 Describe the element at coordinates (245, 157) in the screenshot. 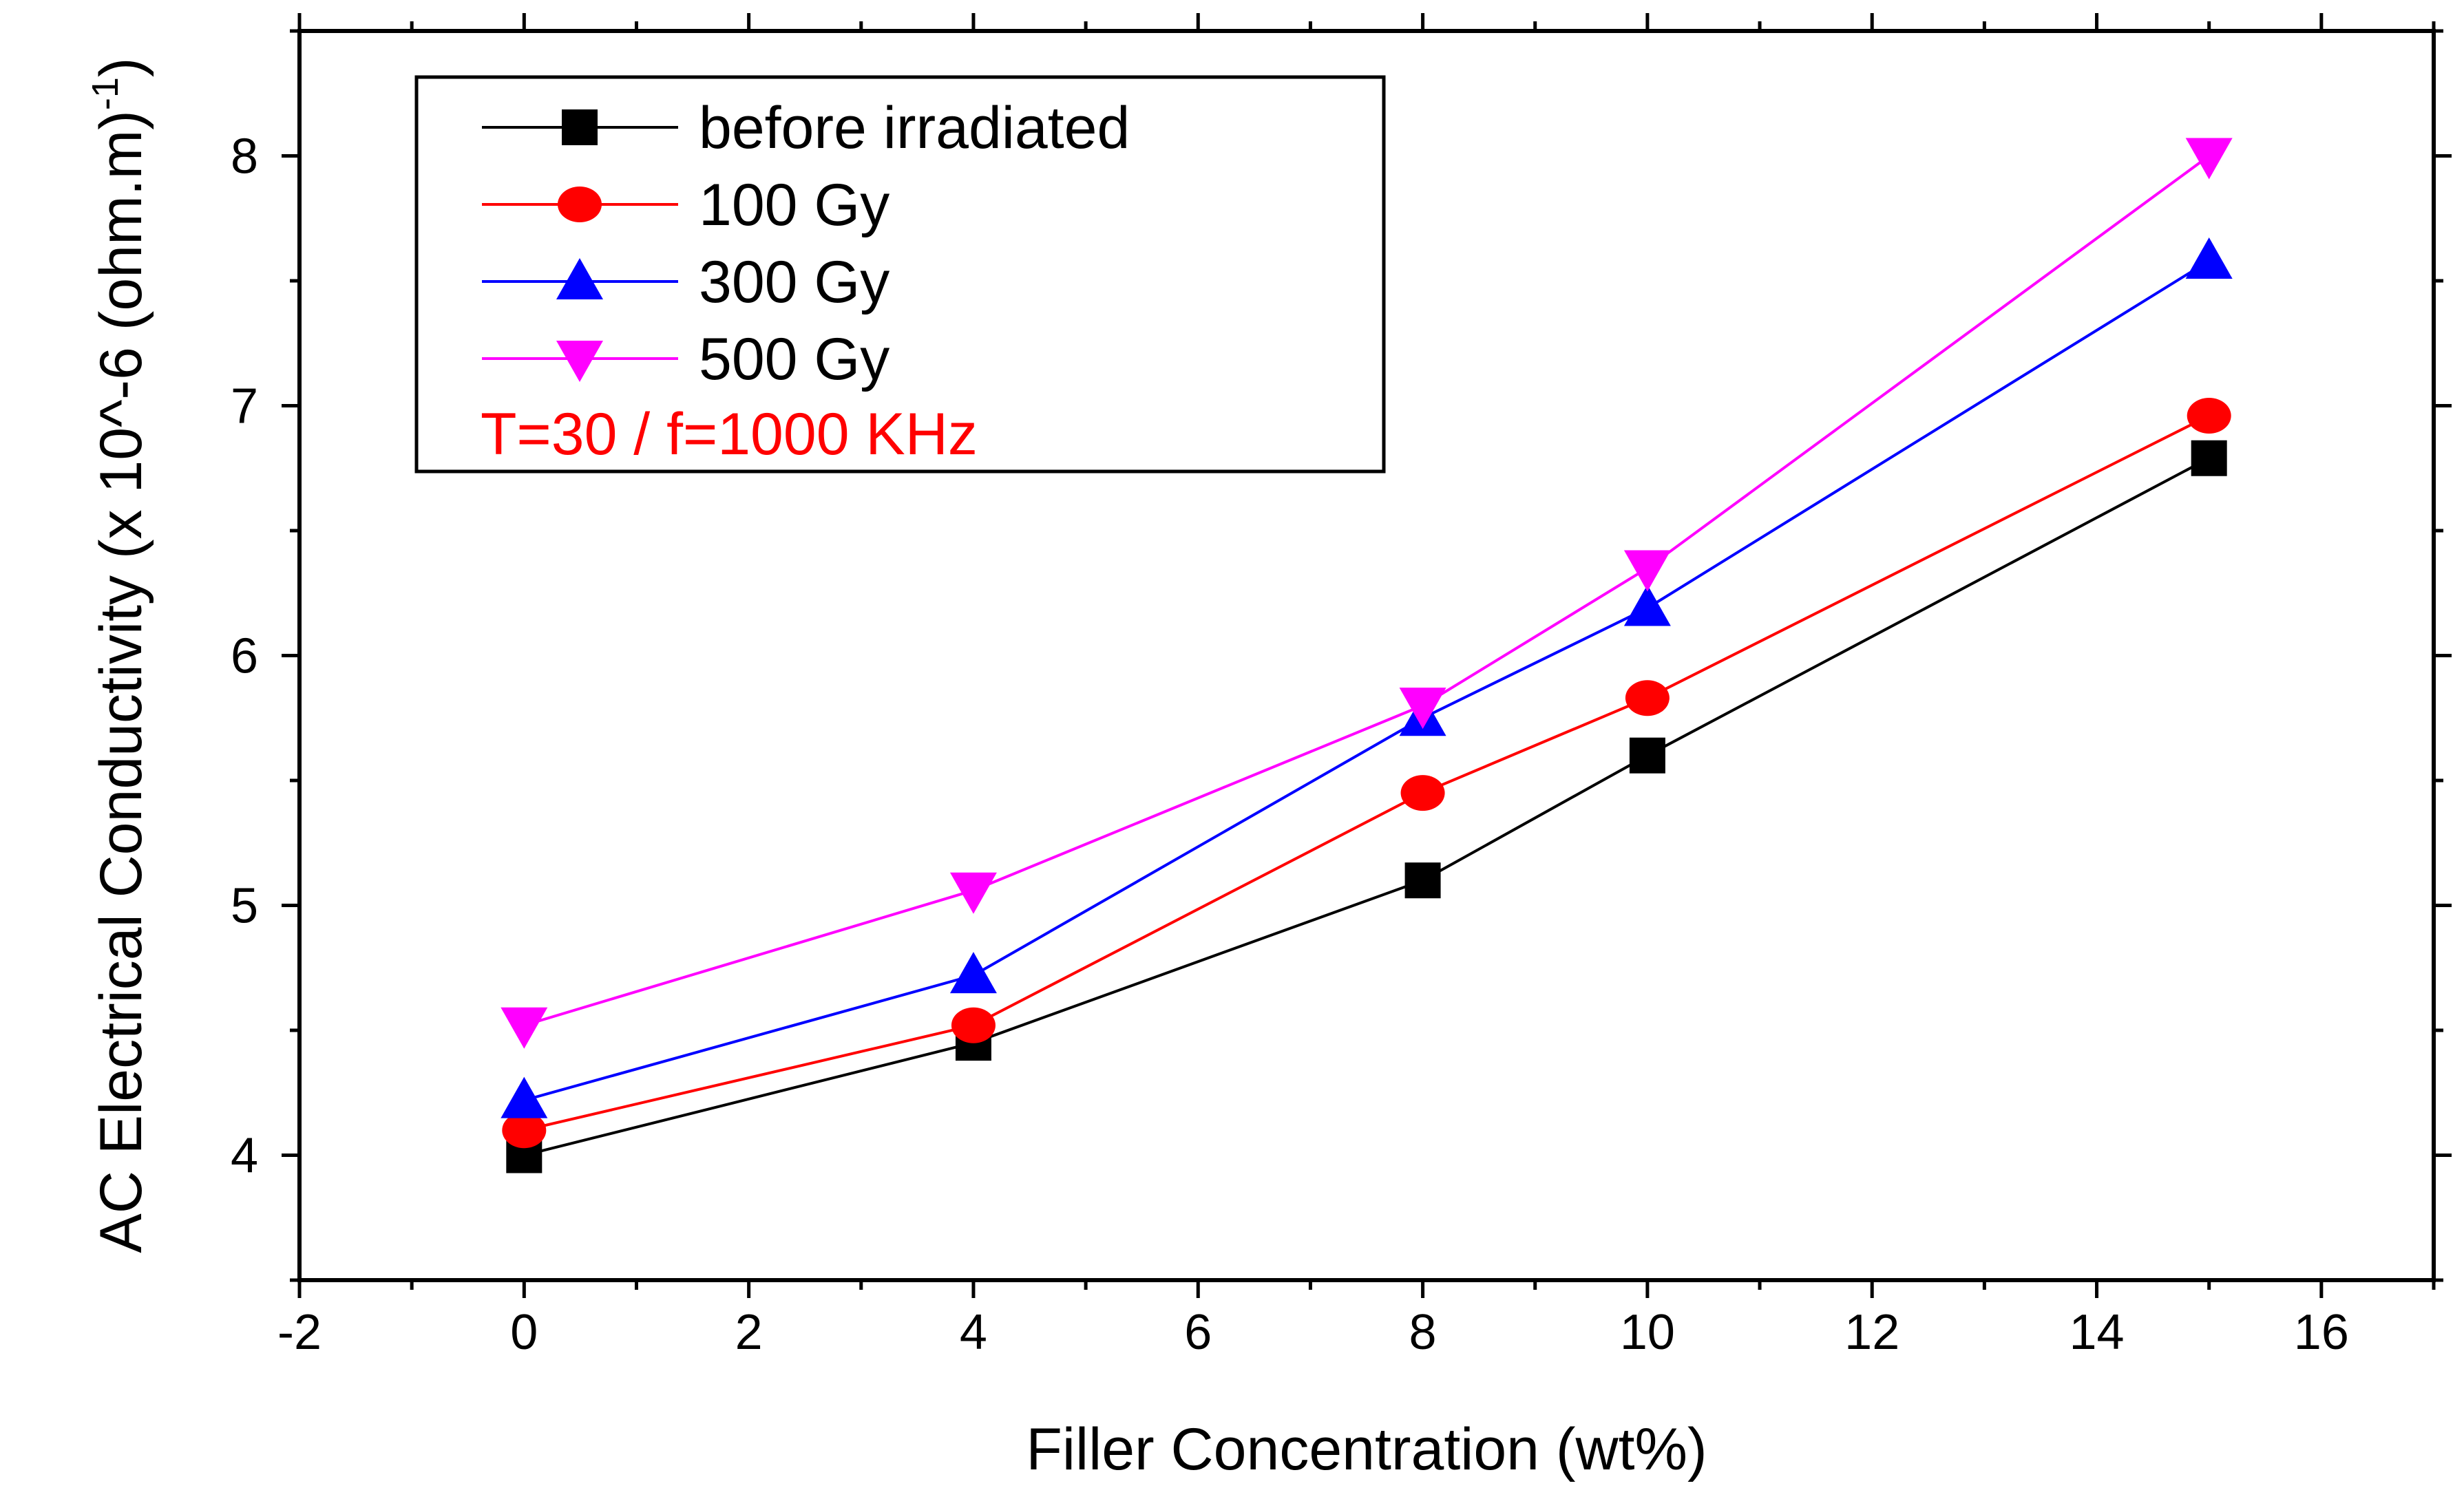

I see `y-tick-label: 8` at that location.